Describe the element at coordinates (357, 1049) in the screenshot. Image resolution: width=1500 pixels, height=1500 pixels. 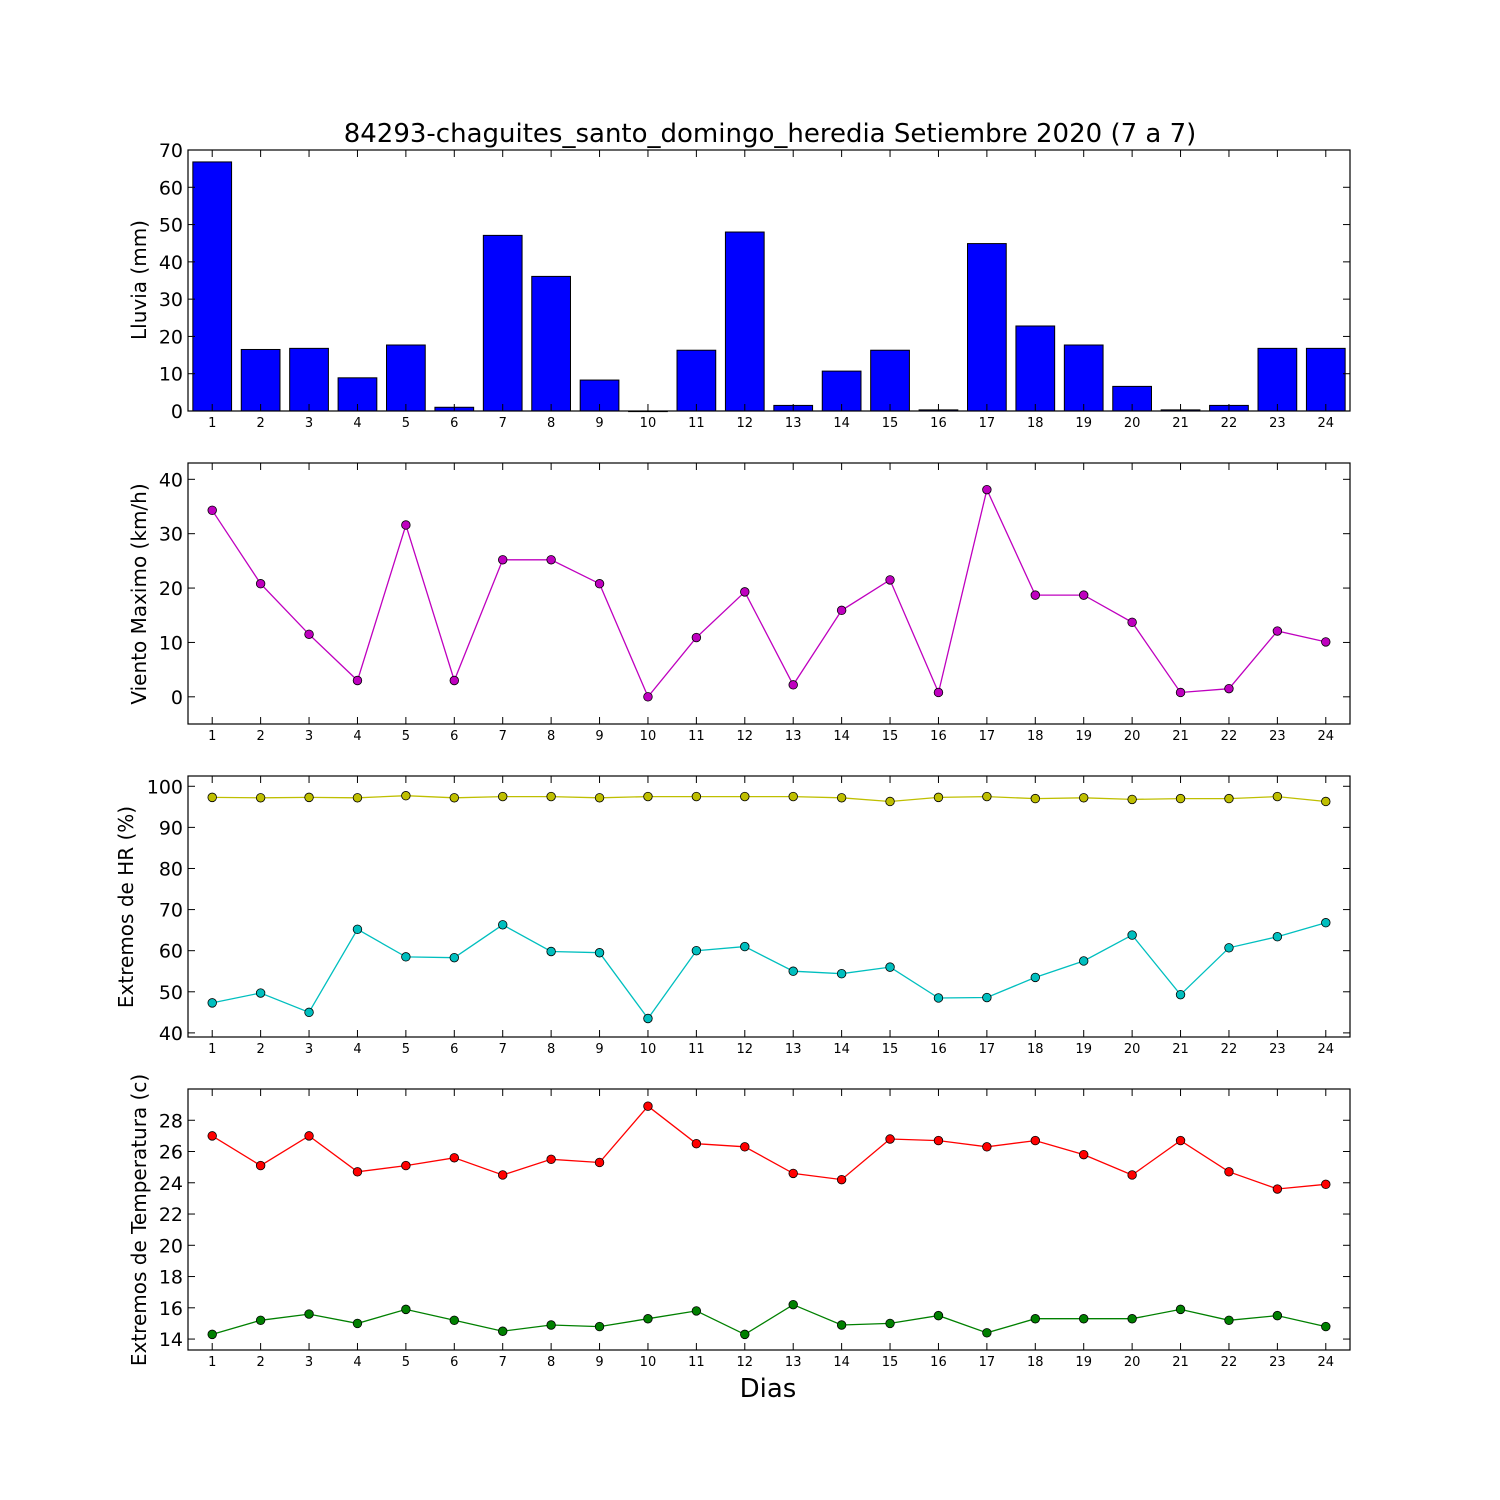
I see `hr-xtick-label: 4` at that location.